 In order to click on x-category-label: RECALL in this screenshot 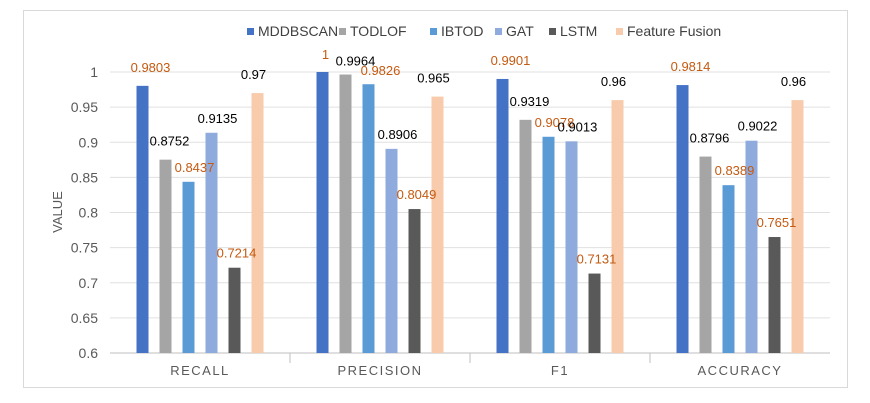, I will do `click(200, 370)`.